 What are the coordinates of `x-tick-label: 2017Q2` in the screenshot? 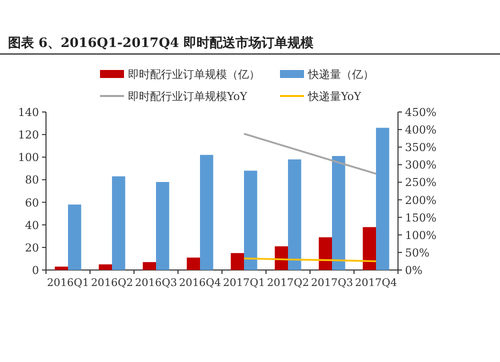 It's located at (288, 283).